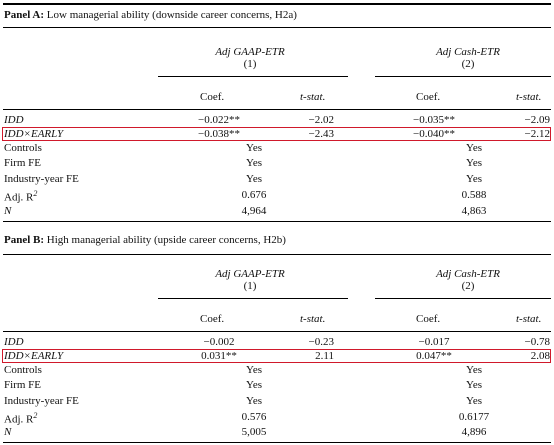  What do you see at coordinates (22, 163) in the screenshot?
I see `row-label: Firm FE` at bounding box center [22, 163].